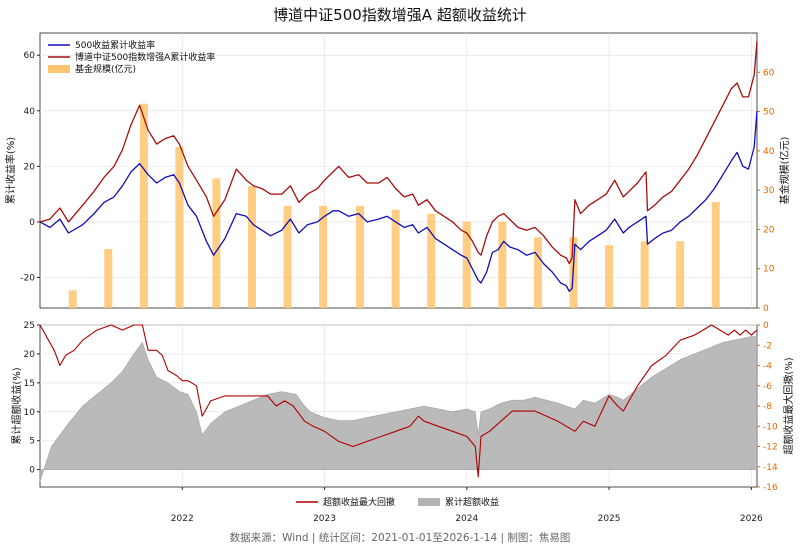  What do you see at coordinates (466, 519) in the screenshot?
I see `x-tick-label: 2024` at bounding box center [466, 519].